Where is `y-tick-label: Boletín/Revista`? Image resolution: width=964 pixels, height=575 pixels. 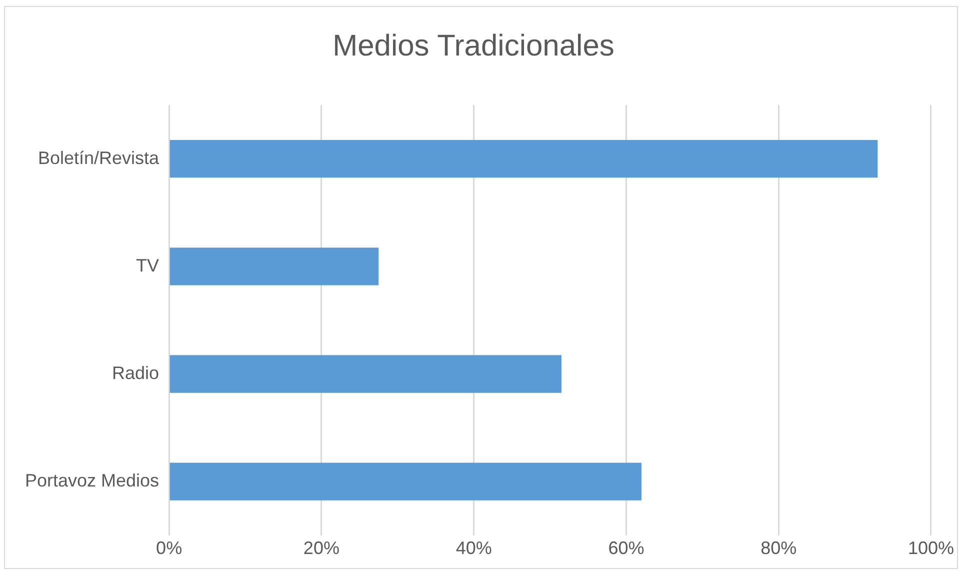 y-tick-label: Boletín/Revista is located at coordinates (99, 158).